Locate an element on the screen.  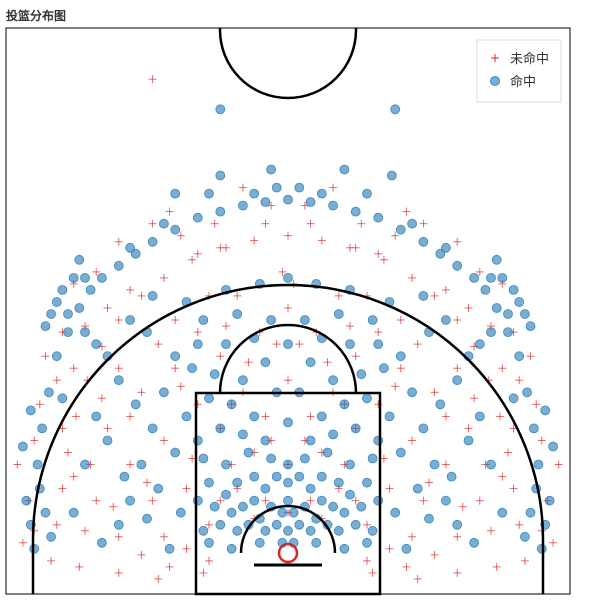
rim is located at coordinates (288, 553).